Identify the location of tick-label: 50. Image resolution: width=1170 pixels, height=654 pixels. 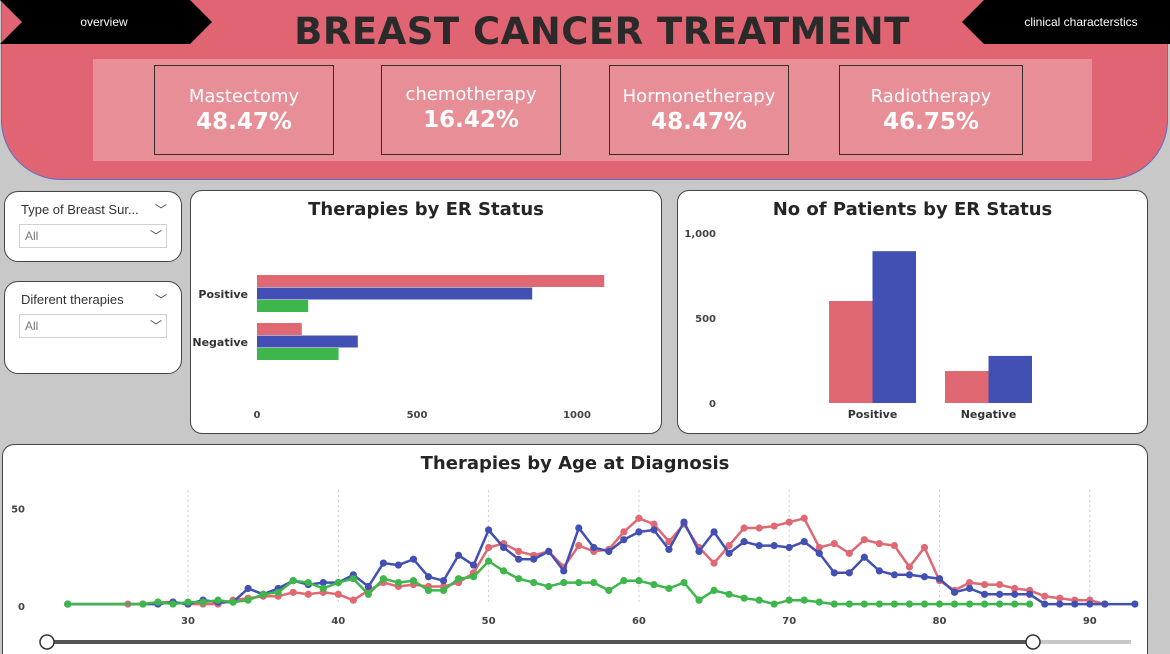
(18, 510).